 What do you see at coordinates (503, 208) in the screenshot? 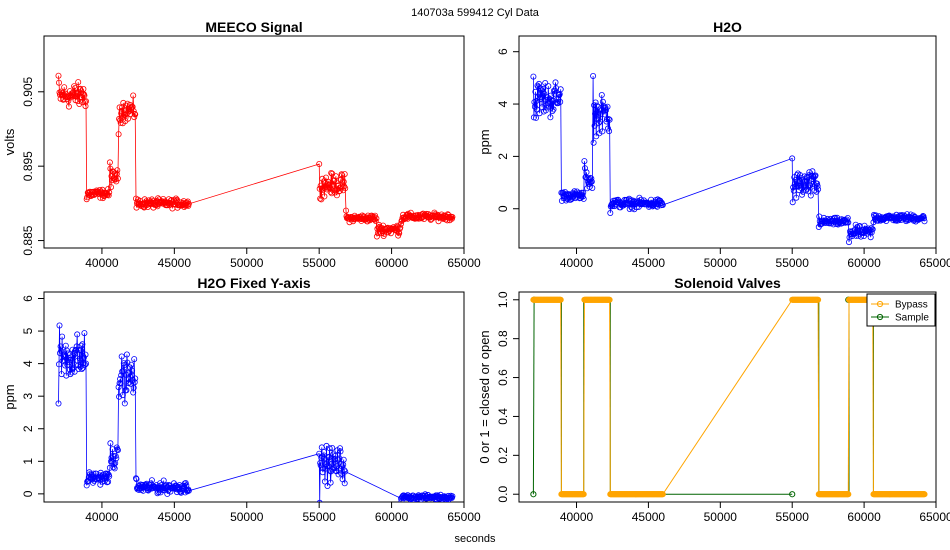
I see `y-tick-label: 0` at bounding box center [503, 208].